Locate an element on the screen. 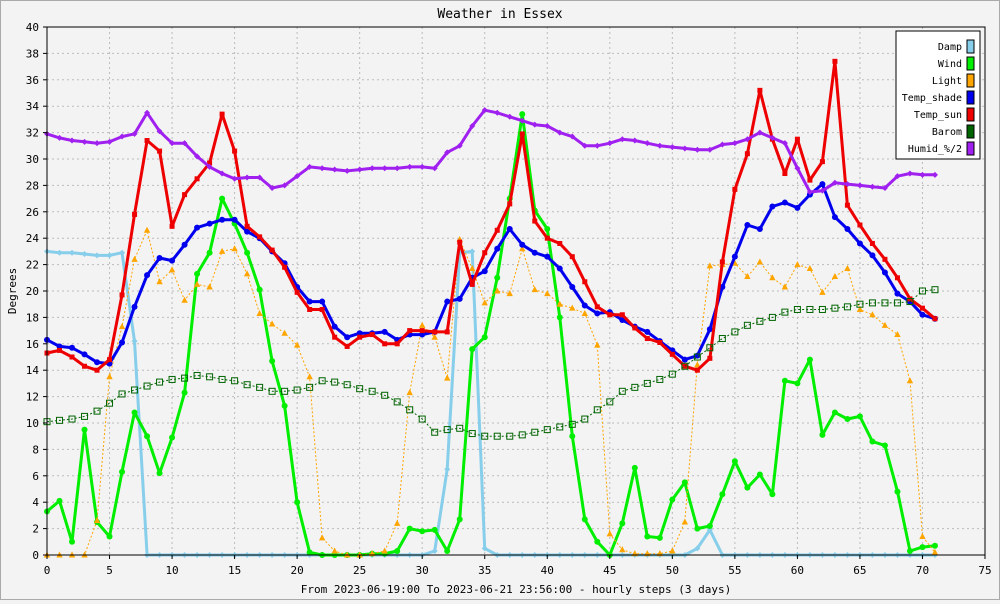 This screenshot has height=604, width=1000. x-tick-label: 20 is located at coordinates (297, 570).